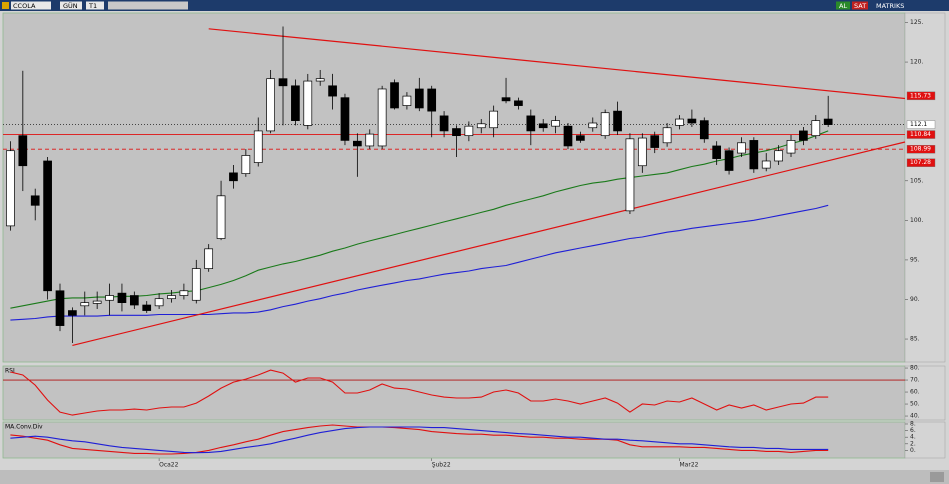 The width and height of the screenshot is (949, 484). What do you see at coordinates (915, 380) in the screenshot?
I see `y-tick-label: 70.` at bounding box center [915, 380].